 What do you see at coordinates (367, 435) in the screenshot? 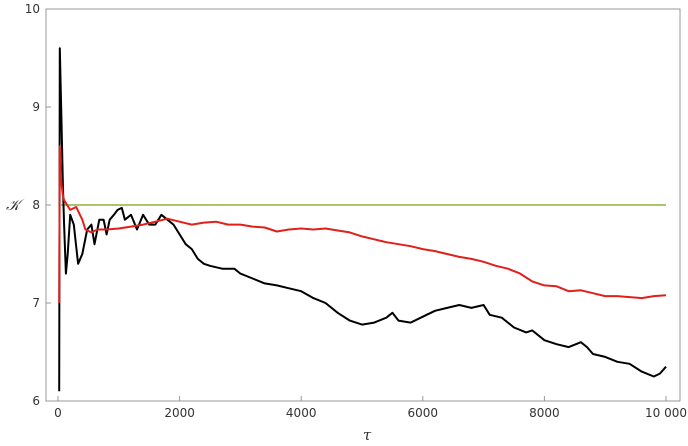
I see `x-axis-label: τ` at bounding box center [367, 435].